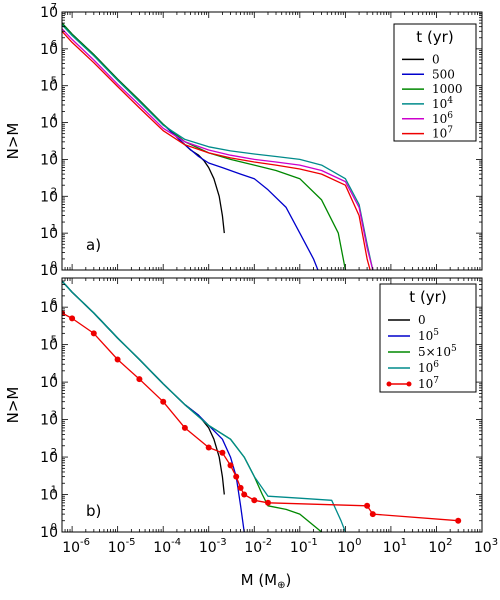 This screenshot has height=600, width=500. I want to click on panel-b-legend-label-0: 0, so click(422, 320).